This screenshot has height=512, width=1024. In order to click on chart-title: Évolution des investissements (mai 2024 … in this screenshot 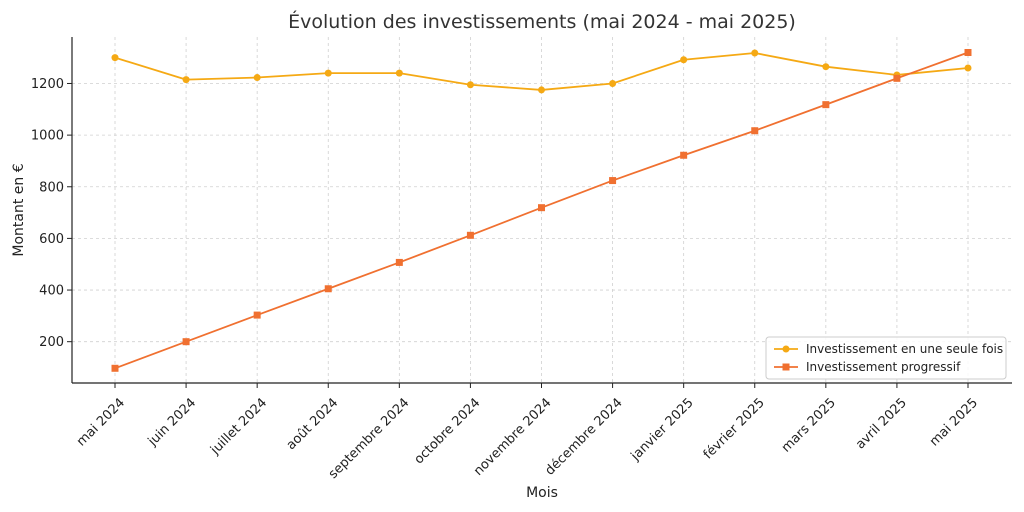, I will do `click(542, 21)`.